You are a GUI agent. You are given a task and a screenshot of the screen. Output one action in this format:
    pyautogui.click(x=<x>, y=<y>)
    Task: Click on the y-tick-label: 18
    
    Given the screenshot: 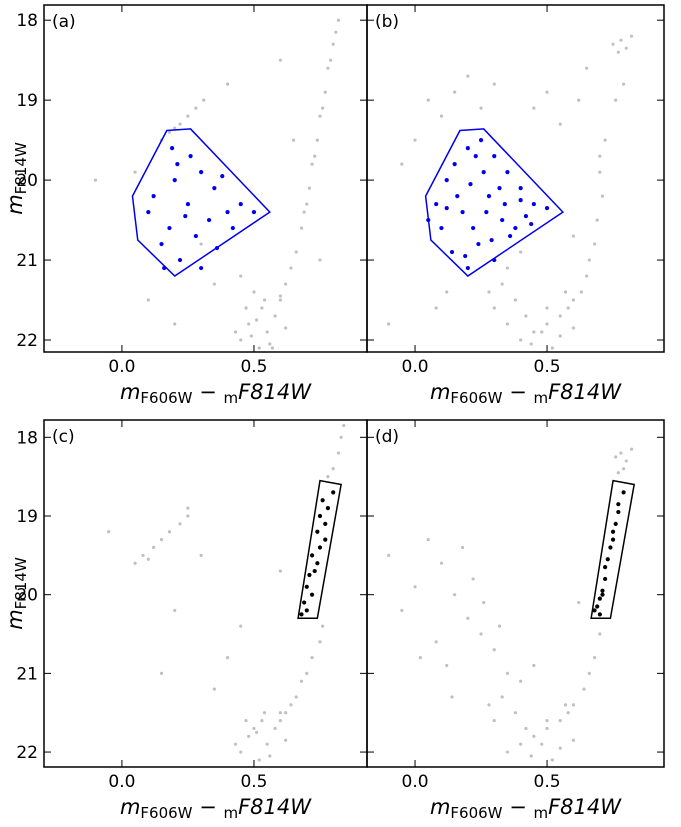 What is the action you would take?
    pyautogui.click(x=27, y=438)
    